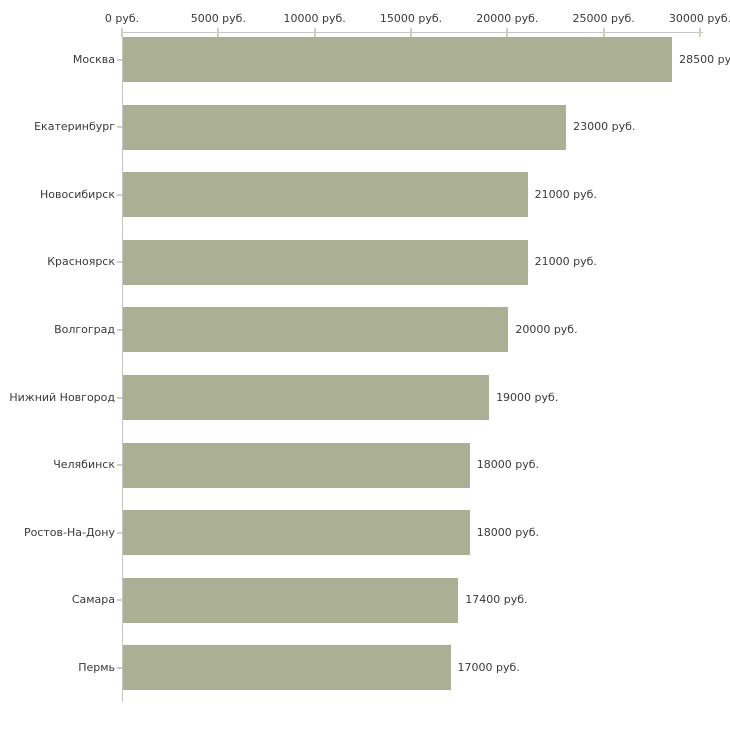 The image size is (730, 730). What do you see at coordinates (62, 397) in the screenshot?
I see `category-label: Нижний Новгород` at bounding box center [62, 397].